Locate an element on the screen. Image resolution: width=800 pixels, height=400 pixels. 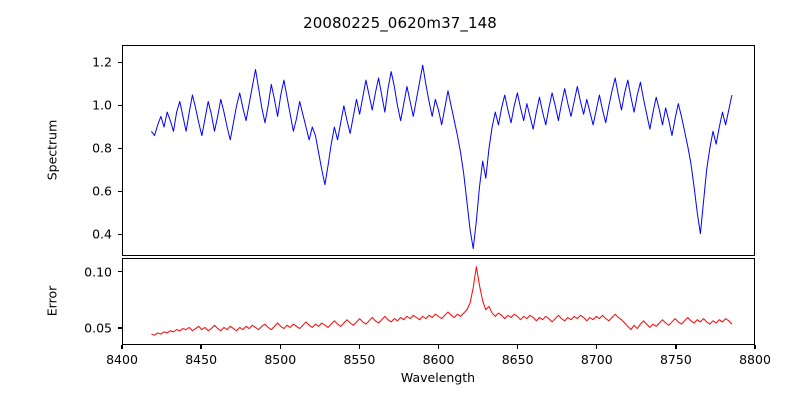
wavelength-tick-label: 8500 is located at coordinates (280, 359).